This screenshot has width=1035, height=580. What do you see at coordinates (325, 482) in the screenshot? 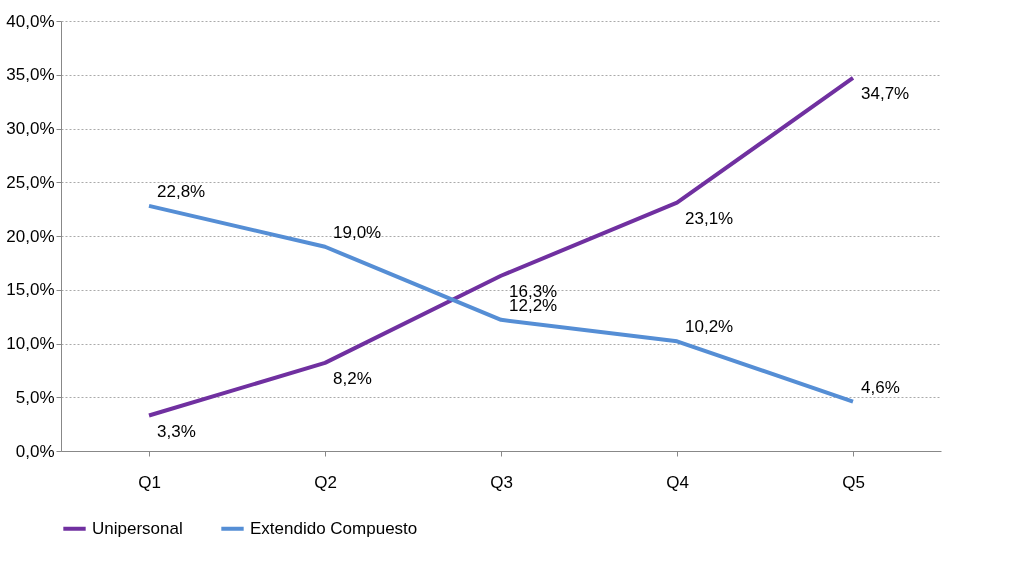
I see `x-tick-label: Q2` at bounding box center [325, 482].